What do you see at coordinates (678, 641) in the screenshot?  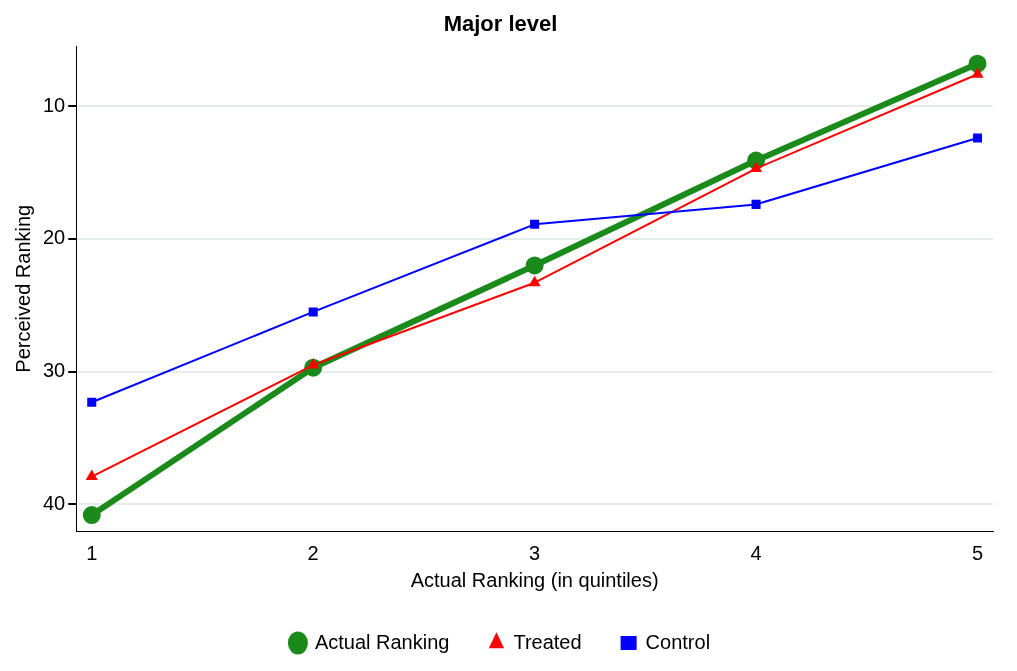 I see `legend-label: Control` at bounding box center [678, 641].